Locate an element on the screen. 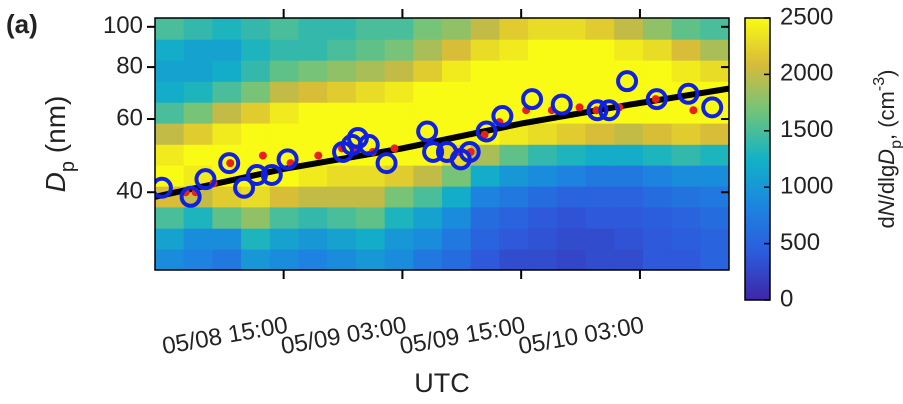 Image resolution: width=903 pixels, height=404 pixels. marker-dot is located at coordinates (484, 134).